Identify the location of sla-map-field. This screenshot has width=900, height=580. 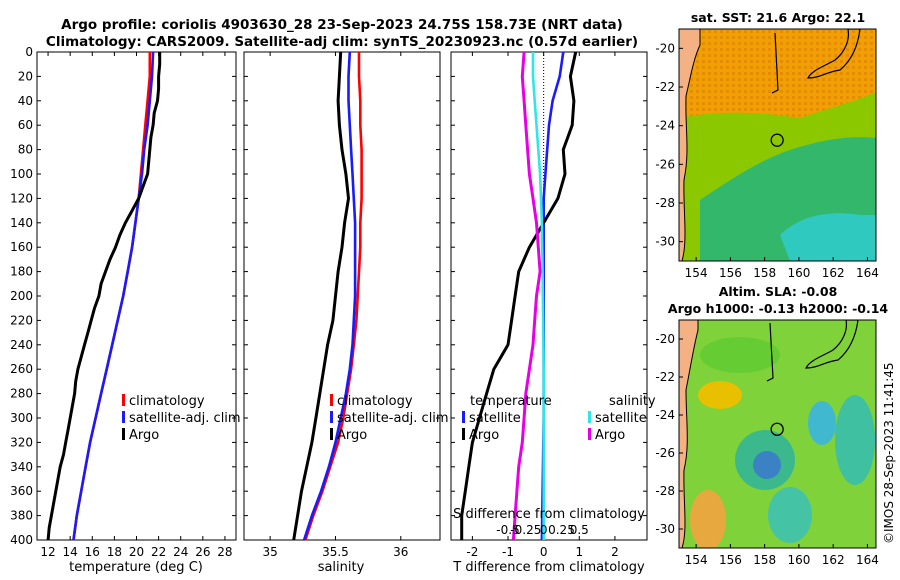
(777, 434).